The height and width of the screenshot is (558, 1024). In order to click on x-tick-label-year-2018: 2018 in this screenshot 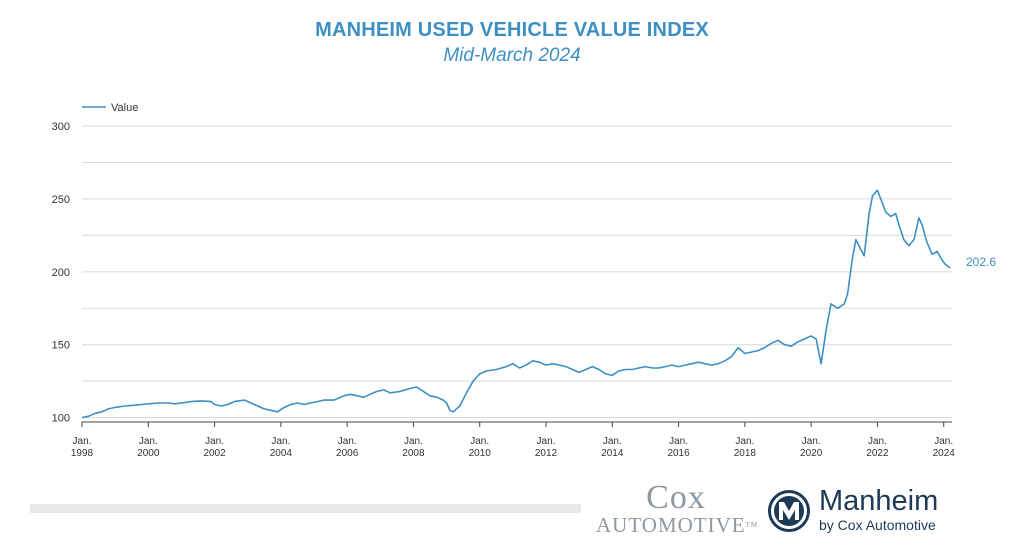, I will do `click(745, 453)`.